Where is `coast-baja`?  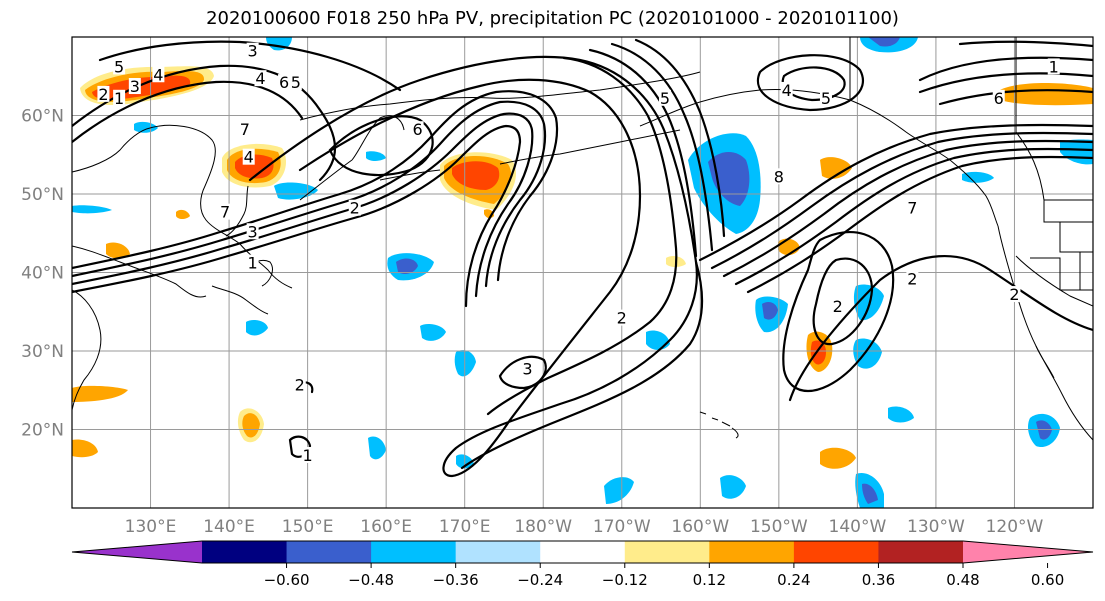
coast-baja is located at coordinates (1045, 362).